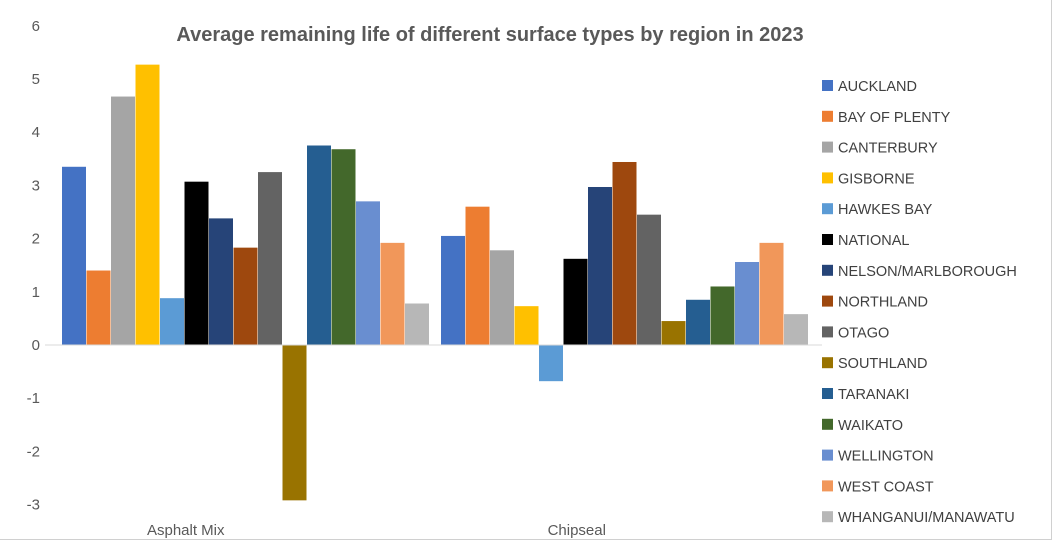 The image size is (1053, 541). I want to click on y-axis: -3 -2 -1 0 1 2 3 4 5 6, so click(33, 266).